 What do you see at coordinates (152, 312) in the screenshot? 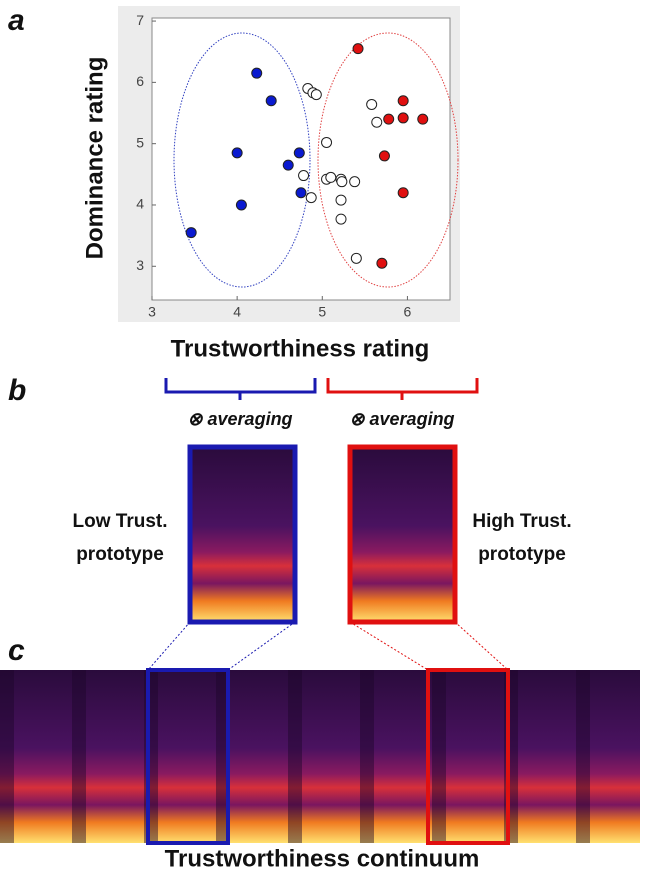
I see `x-tick-label: 3` at bounding box center [152, 312].